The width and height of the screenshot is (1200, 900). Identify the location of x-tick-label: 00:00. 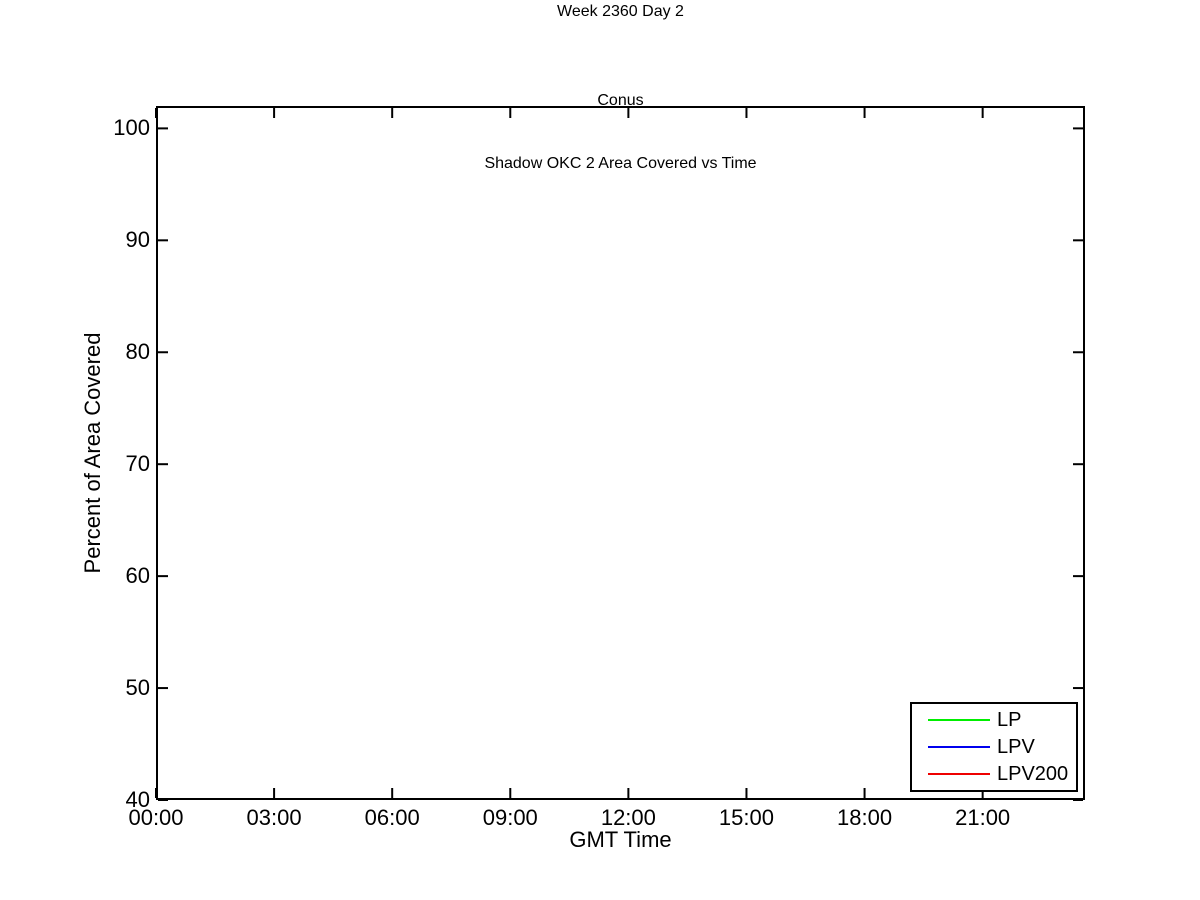
(156, 817).